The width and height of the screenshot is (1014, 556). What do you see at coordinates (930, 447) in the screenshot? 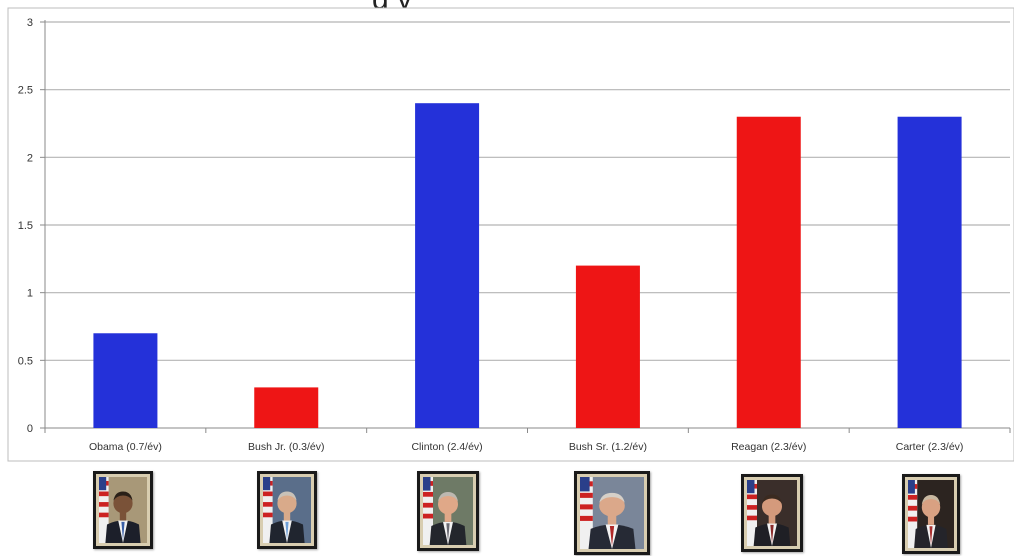
I see `x-tick-label: Carter (2.3/év)` at bounding box center [930, 447].